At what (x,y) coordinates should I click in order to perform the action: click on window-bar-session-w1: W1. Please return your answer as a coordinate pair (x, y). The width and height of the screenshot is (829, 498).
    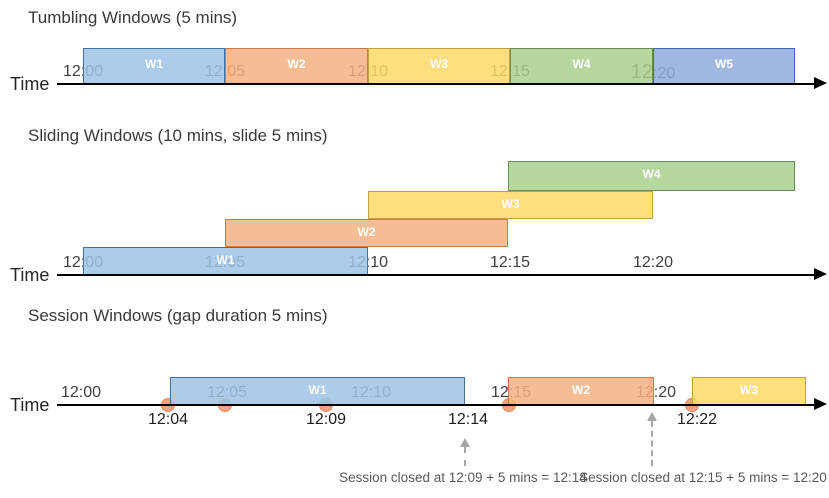
    Looking at the image, I should click on (317, 391).